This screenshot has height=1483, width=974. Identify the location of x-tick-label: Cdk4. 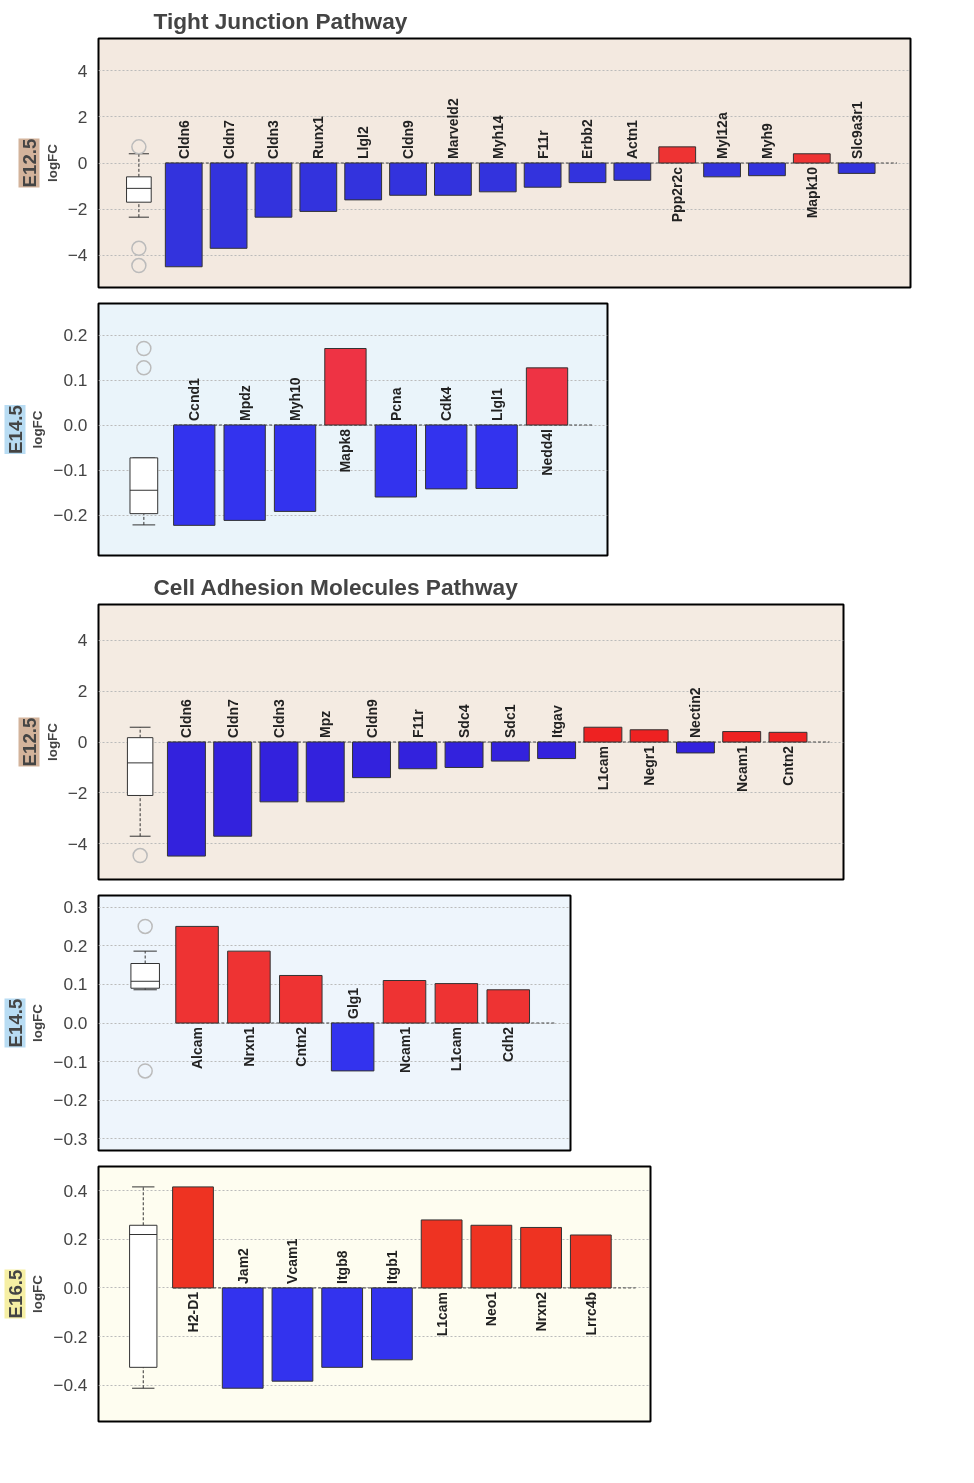
(446, 403).